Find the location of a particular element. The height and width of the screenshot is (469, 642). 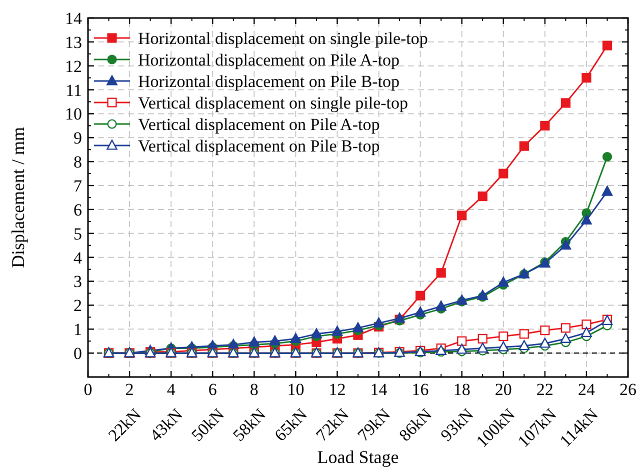

legend-label: Vertical displacement on Pile A-top is located at coordinates (259, 124).